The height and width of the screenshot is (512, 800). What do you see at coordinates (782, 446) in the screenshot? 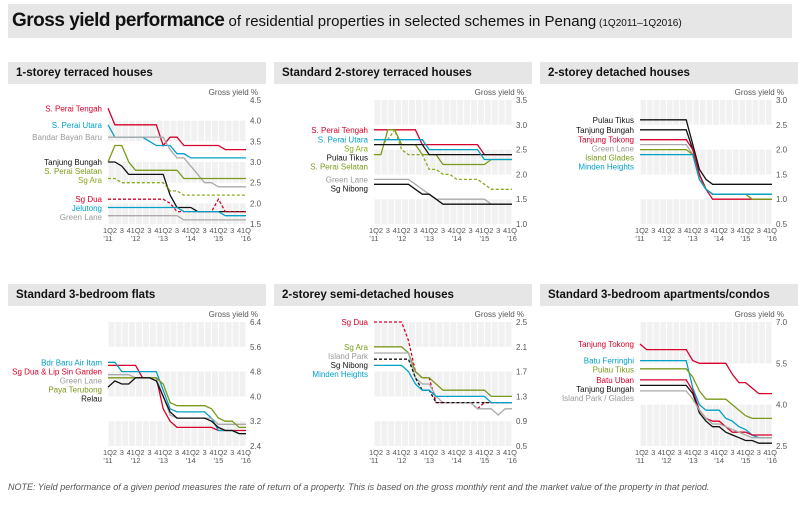
I see `y-tick-label: 2.5` at bounding box center [782, 446].